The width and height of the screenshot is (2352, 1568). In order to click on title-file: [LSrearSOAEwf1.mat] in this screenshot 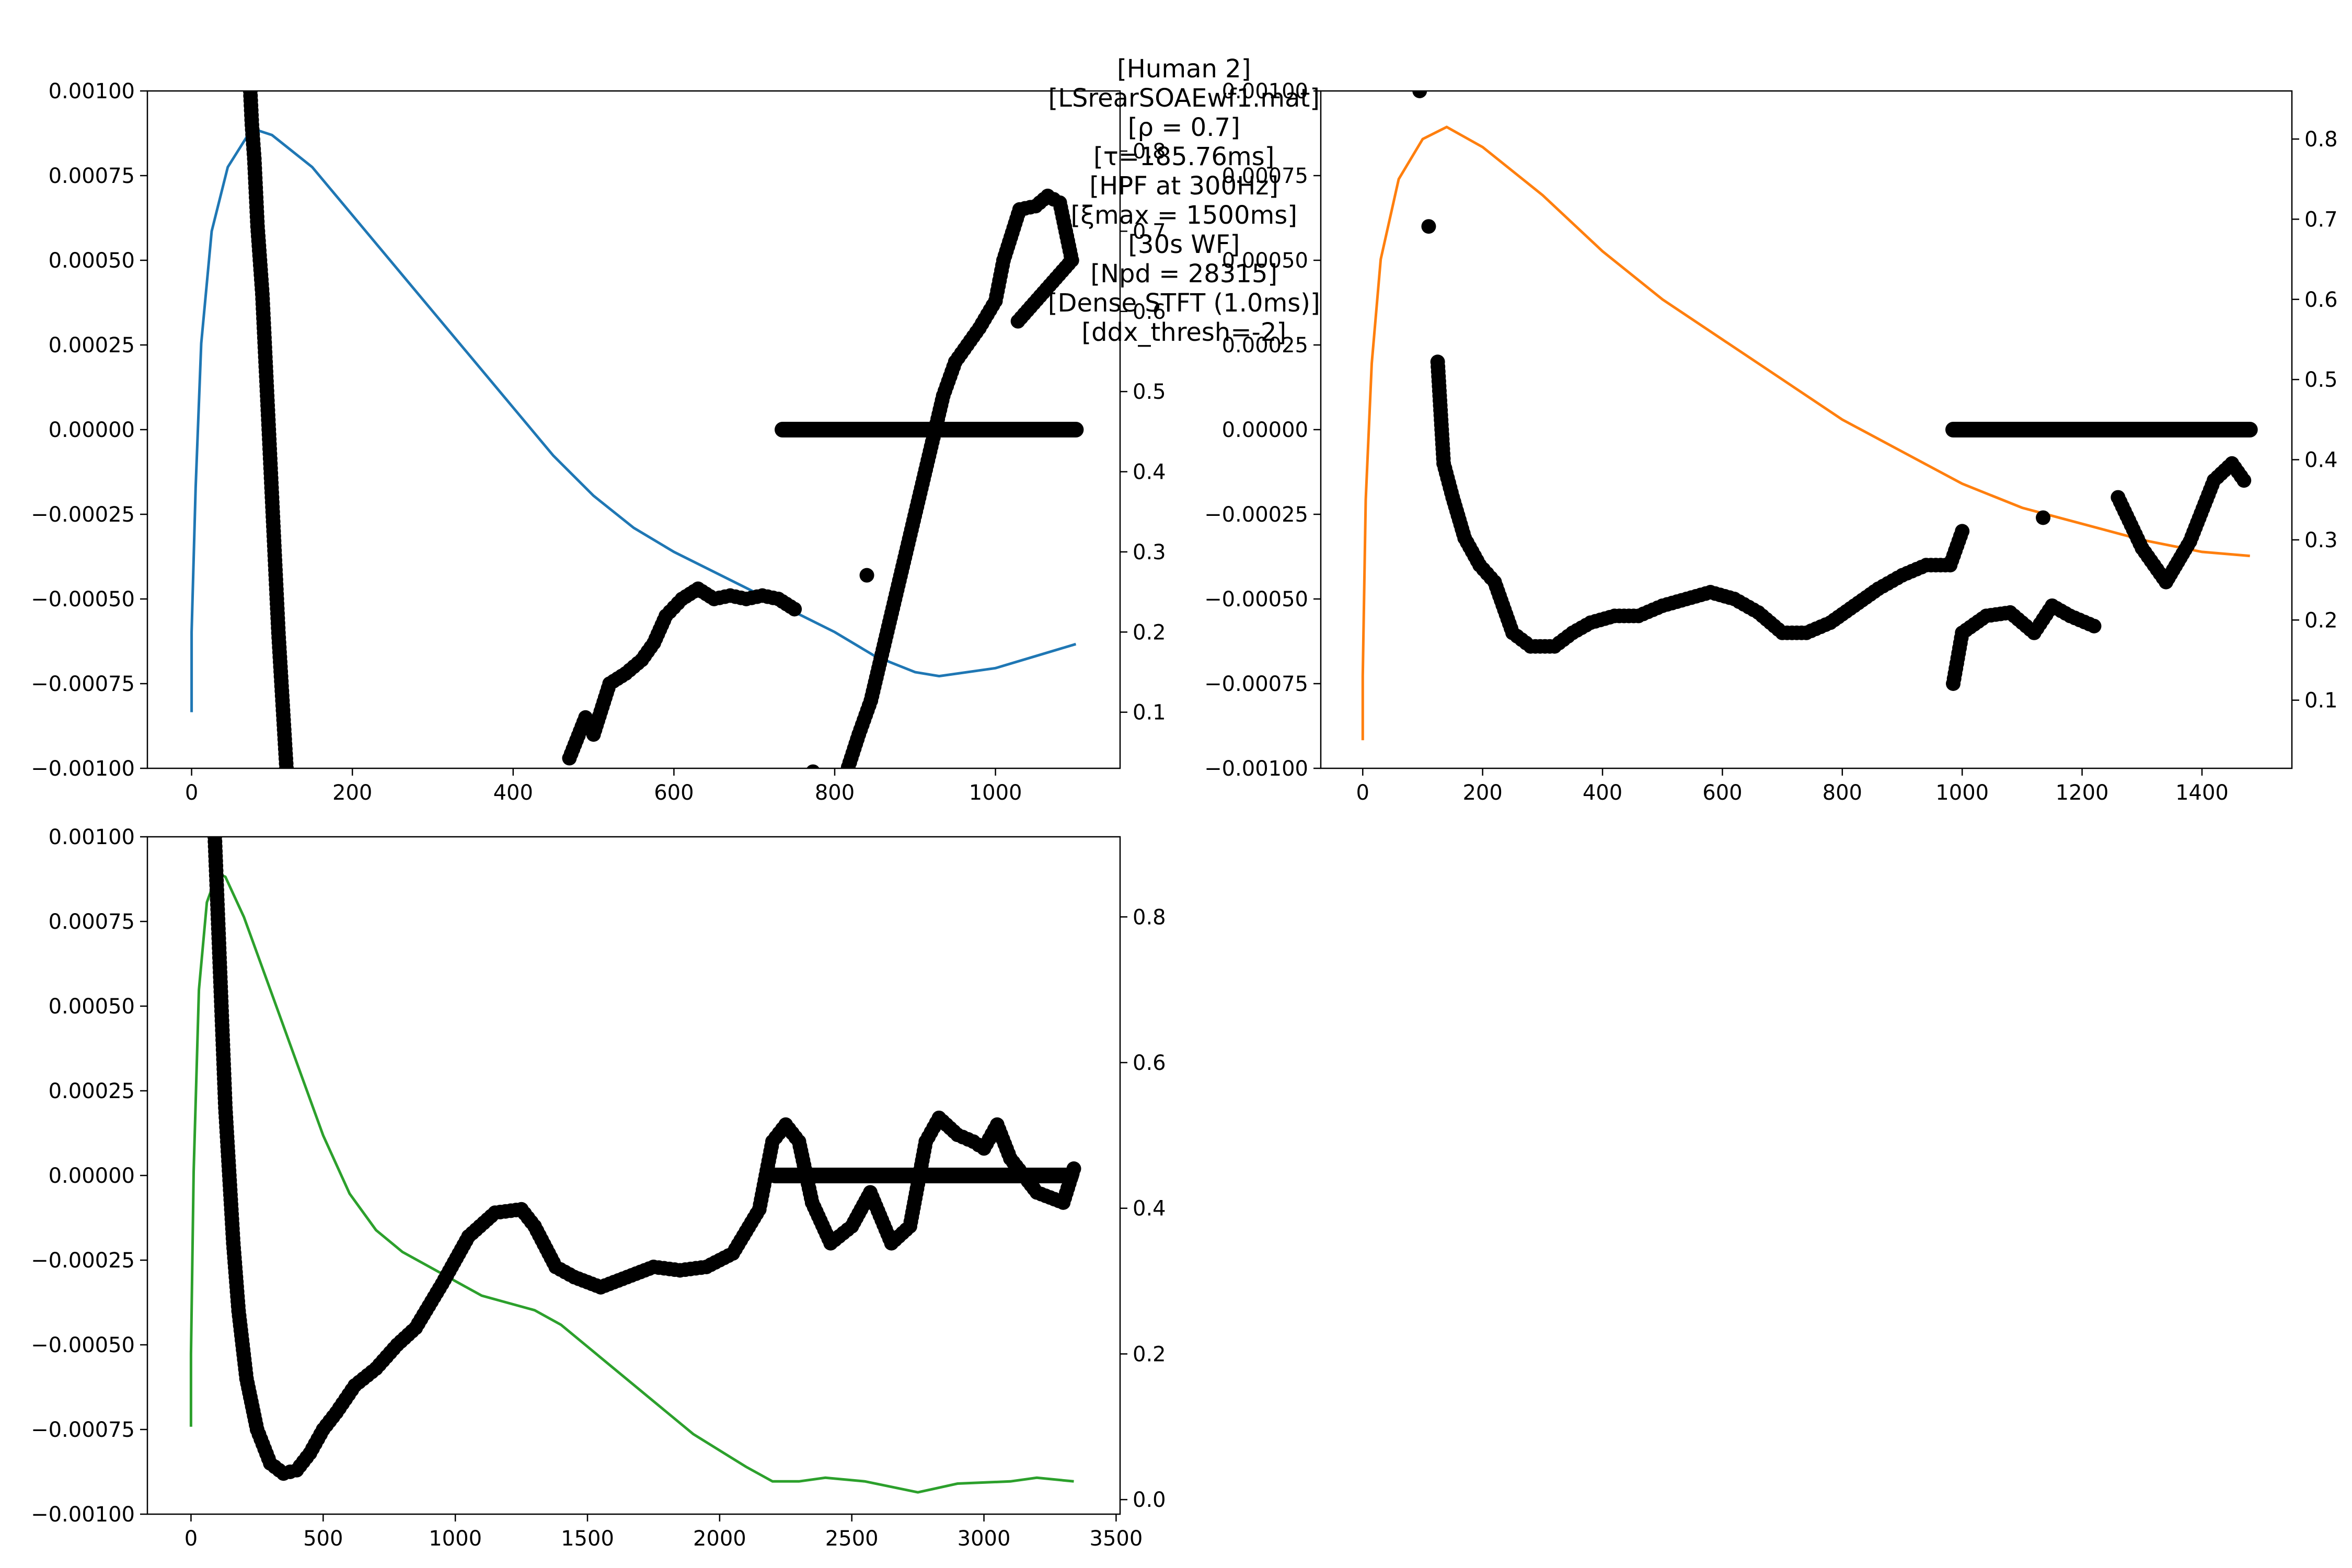, I will do `click(1184, 98)`.